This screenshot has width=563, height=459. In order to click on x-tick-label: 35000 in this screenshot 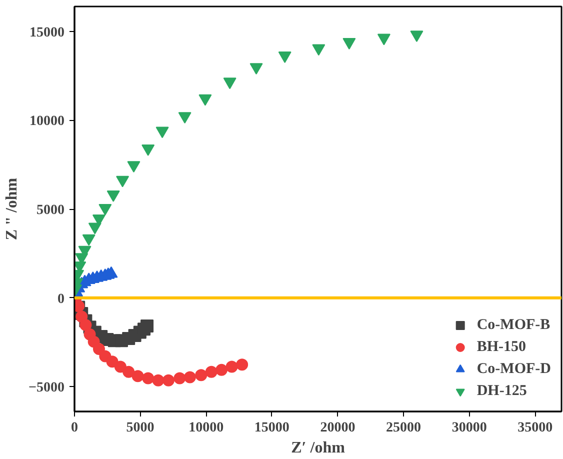, I will do `click(535, 428)`.